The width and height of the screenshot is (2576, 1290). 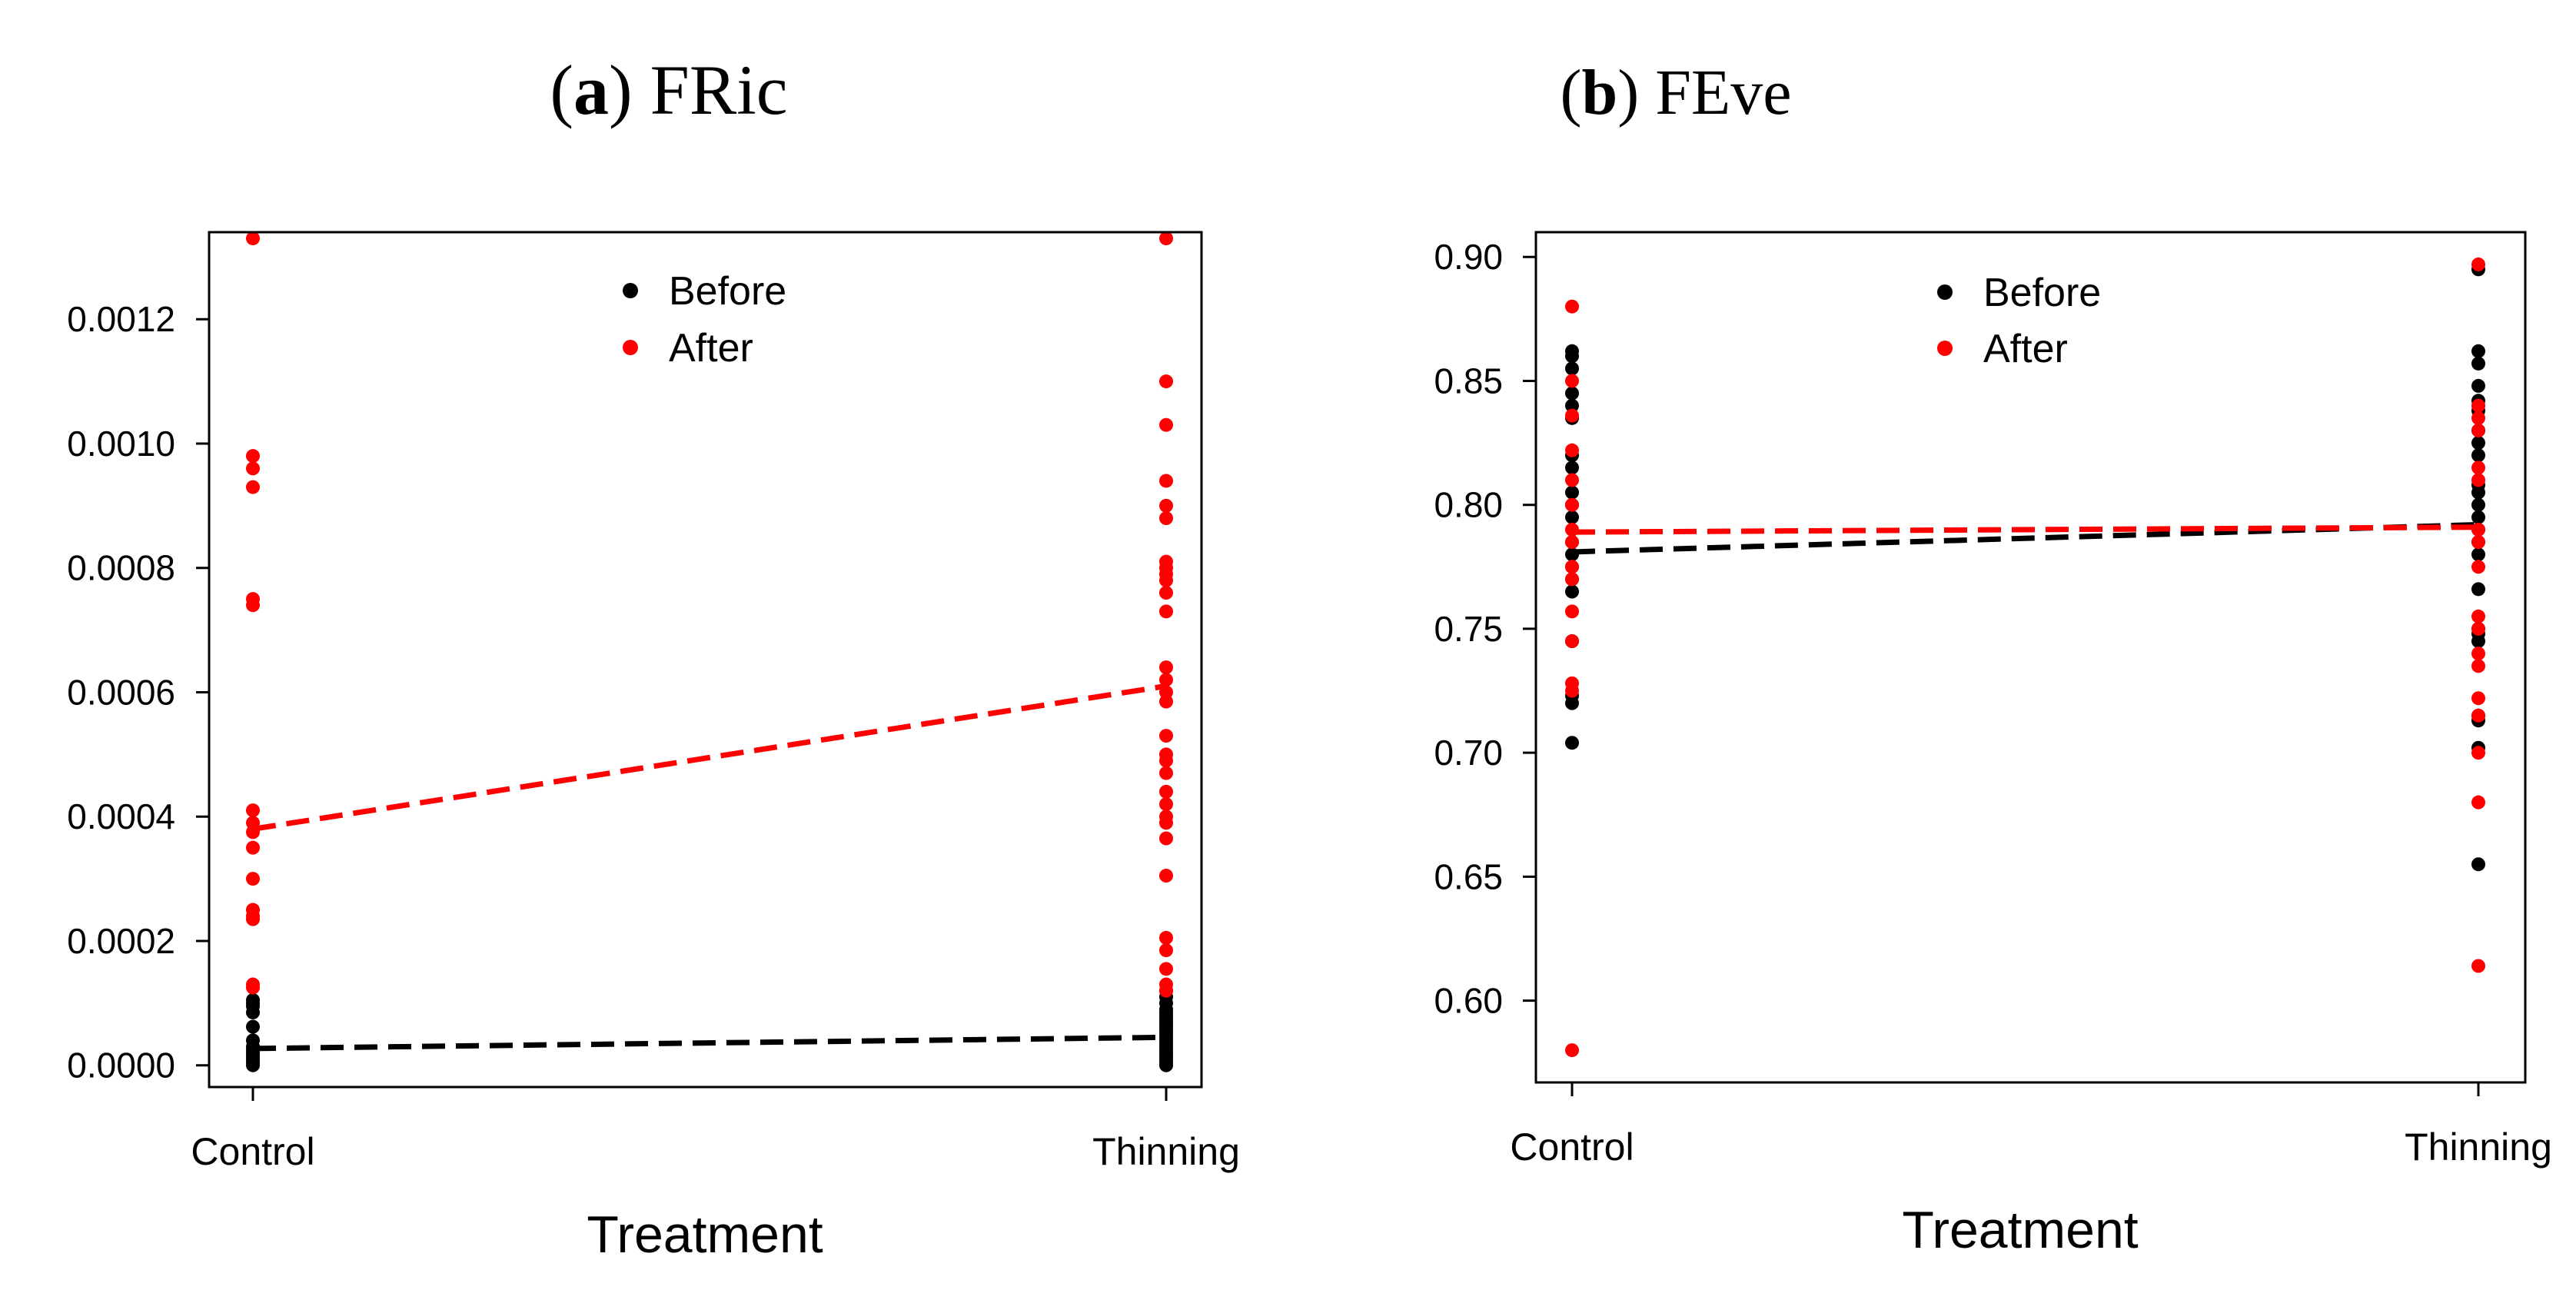 What do you see at coordinates (121, 941) in the screenshot?
I see `panel-a-y-tick-label: 0.0002` at bounding box center [121, 941].